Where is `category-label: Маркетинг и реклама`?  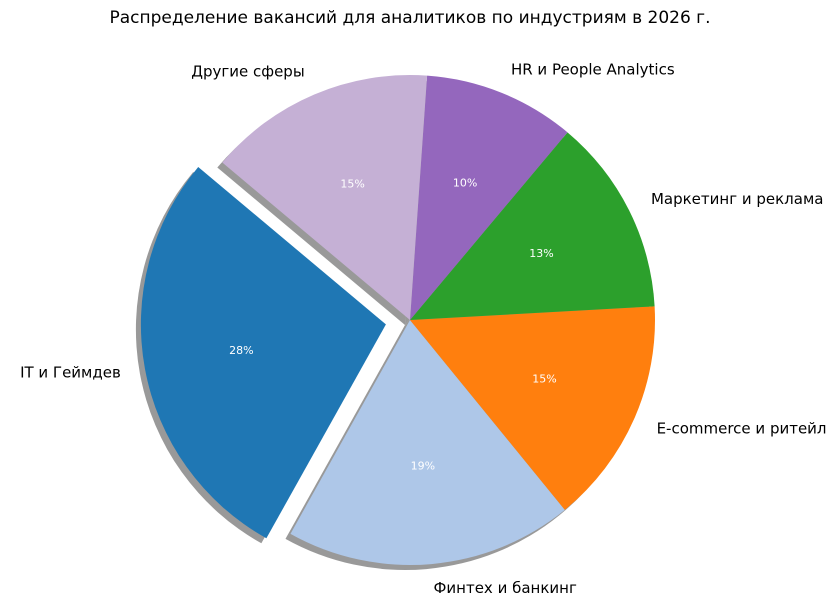
category-label: Маркетинг и реклама is located at coordinates (737, 199).